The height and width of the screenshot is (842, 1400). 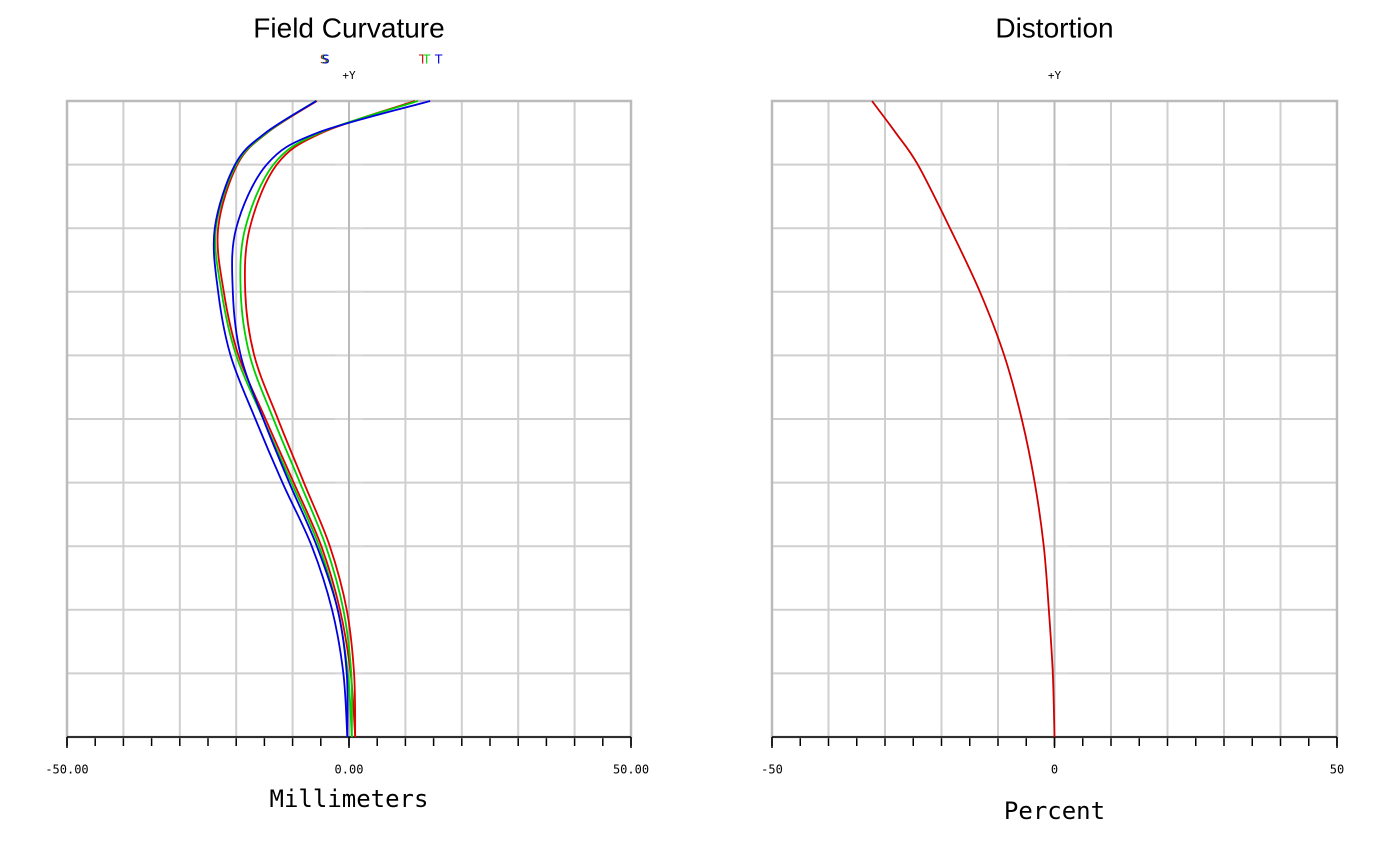 What do you see at coordinates (1054, 770) in the screenshot?
I see `x-tick-label: 0` at bounding box center [1054, 770].